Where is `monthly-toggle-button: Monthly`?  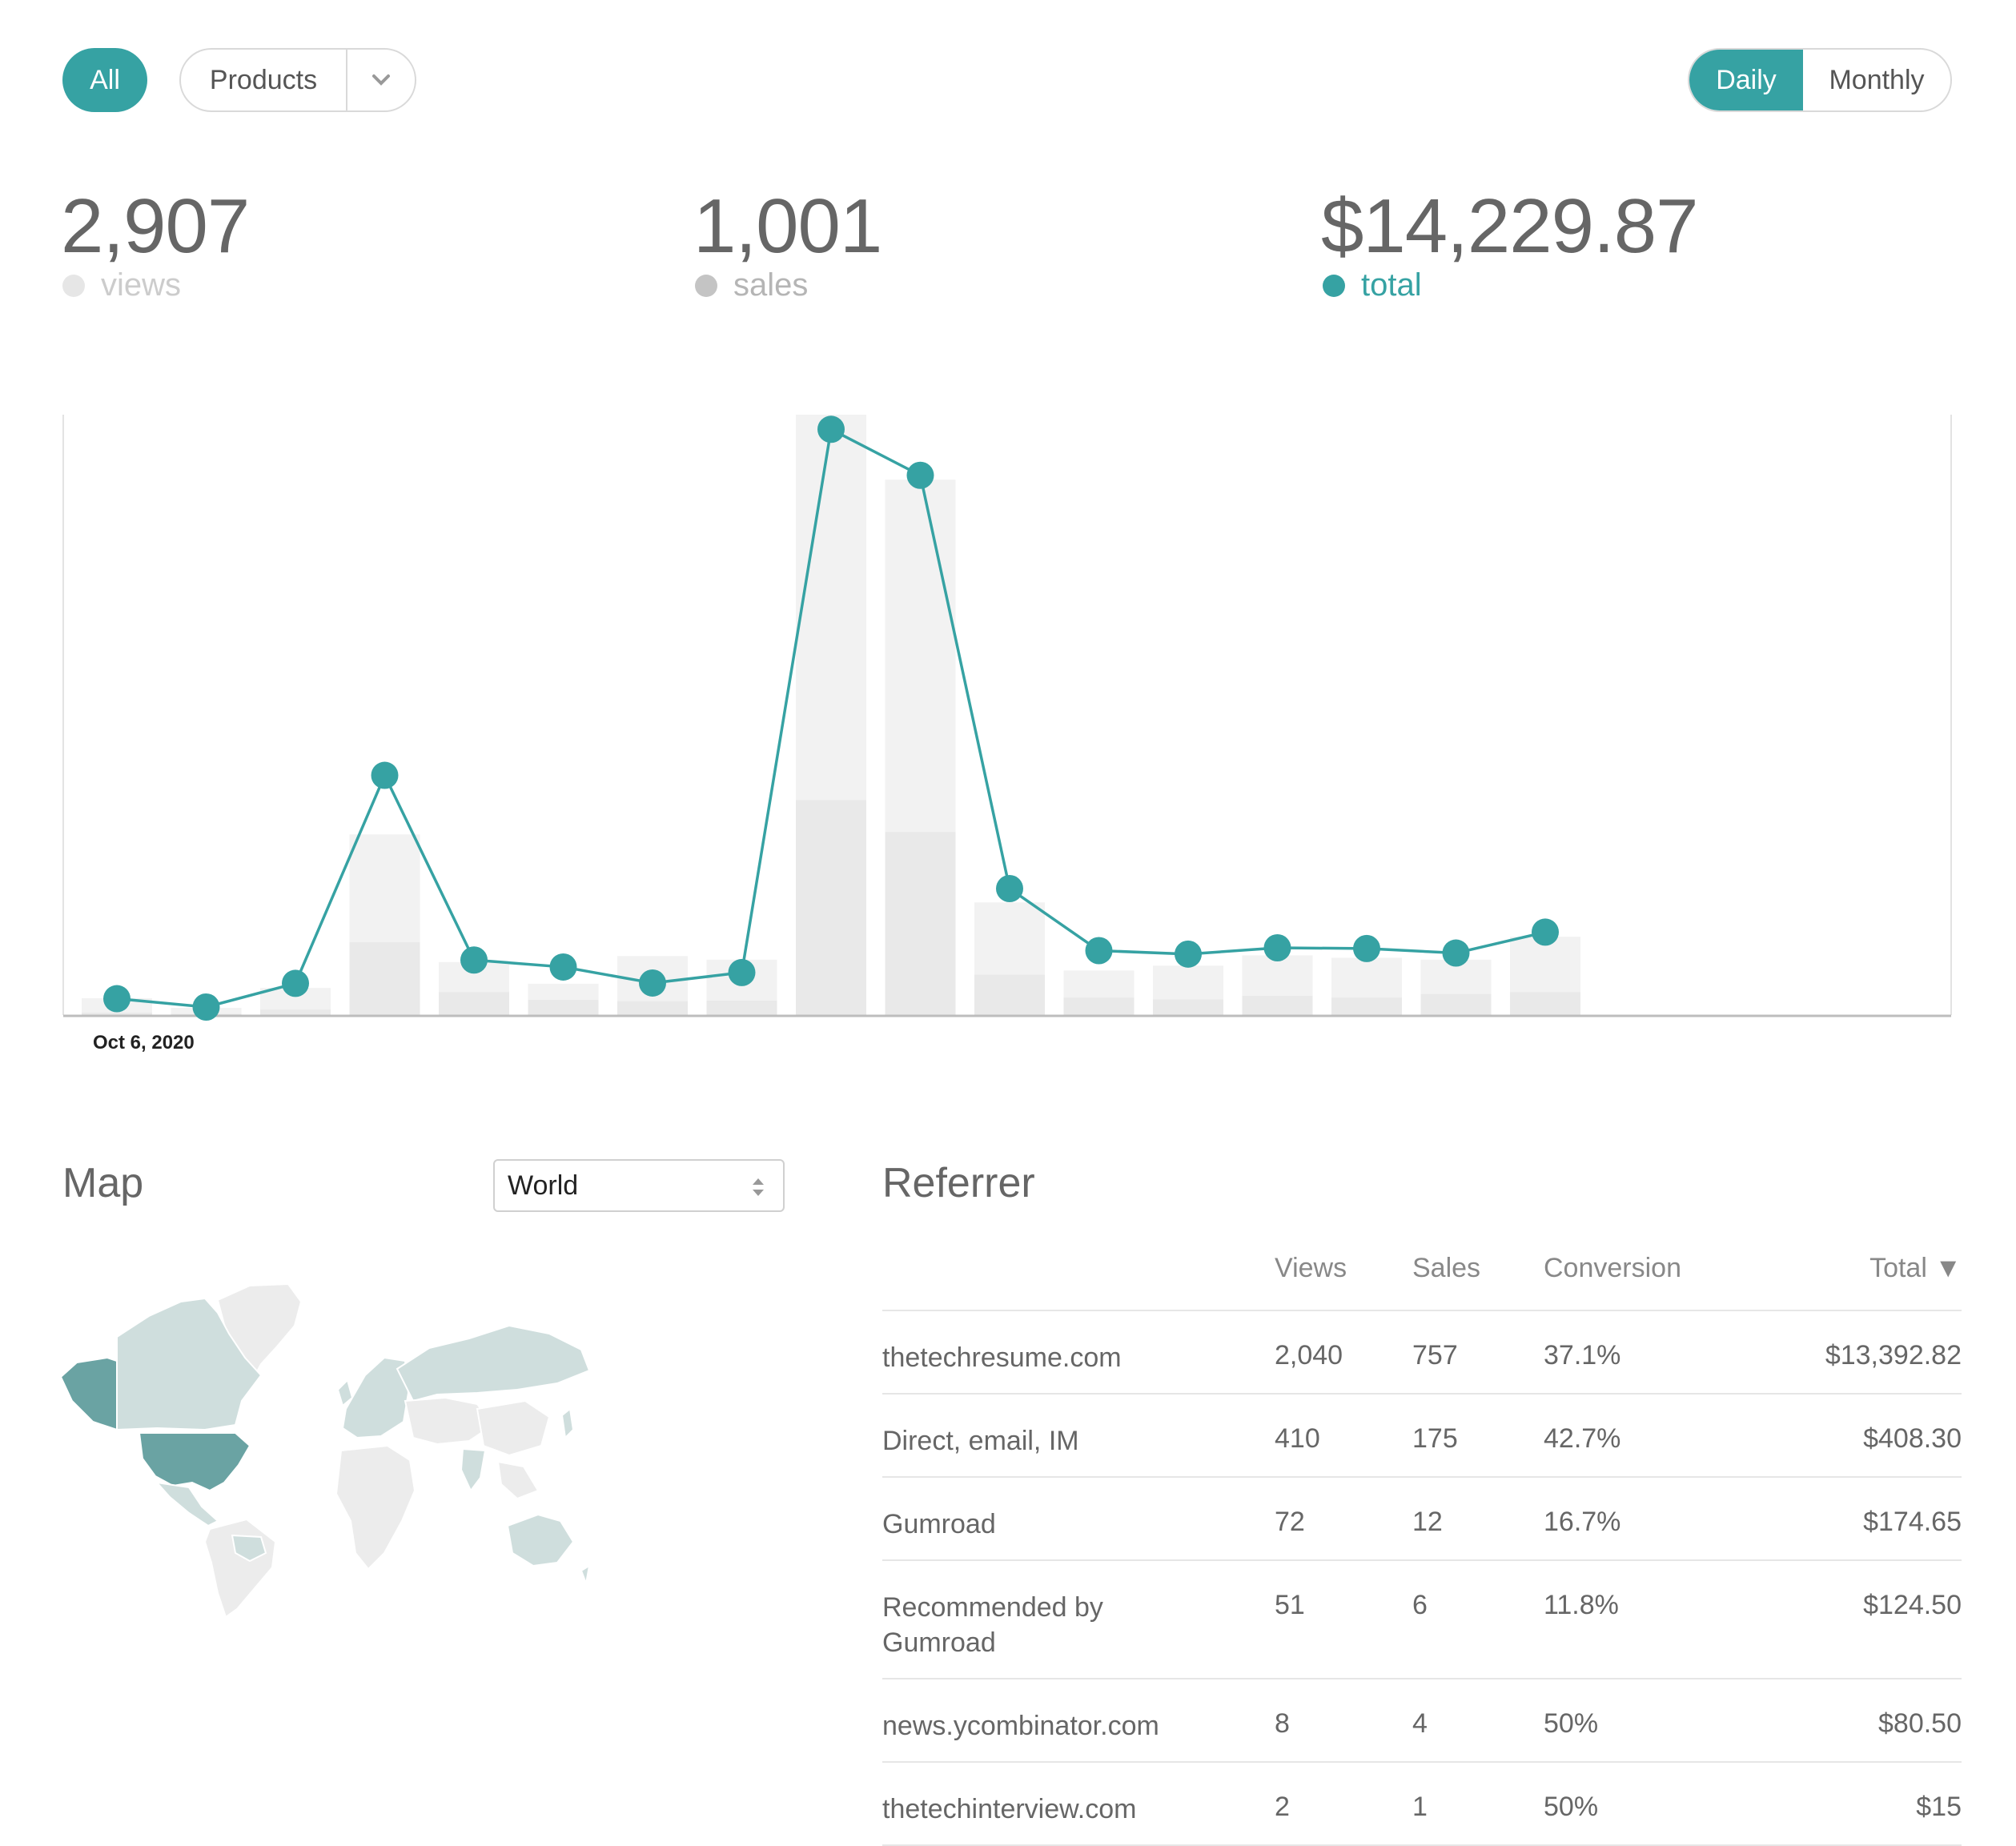 monthly-toggle-button: Monthly is located at coordinates (1877, 79).